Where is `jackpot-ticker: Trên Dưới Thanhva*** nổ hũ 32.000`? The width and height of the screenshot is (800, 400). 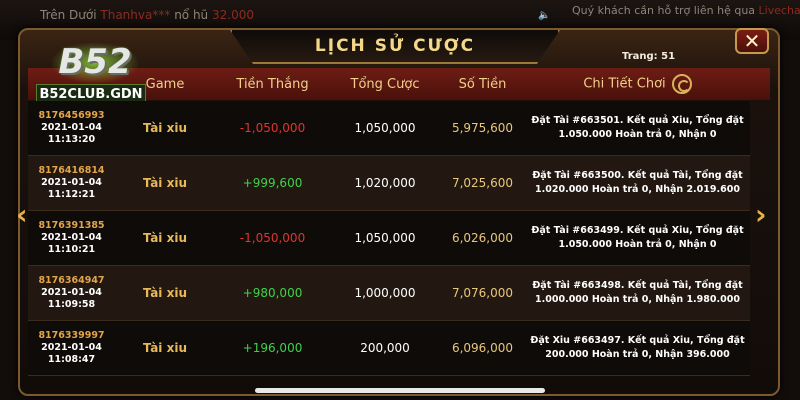
jackpot-ticker: Trên Dưới Thanhva*** nổ hũ 32.000 is located at coordinates (147, 15).